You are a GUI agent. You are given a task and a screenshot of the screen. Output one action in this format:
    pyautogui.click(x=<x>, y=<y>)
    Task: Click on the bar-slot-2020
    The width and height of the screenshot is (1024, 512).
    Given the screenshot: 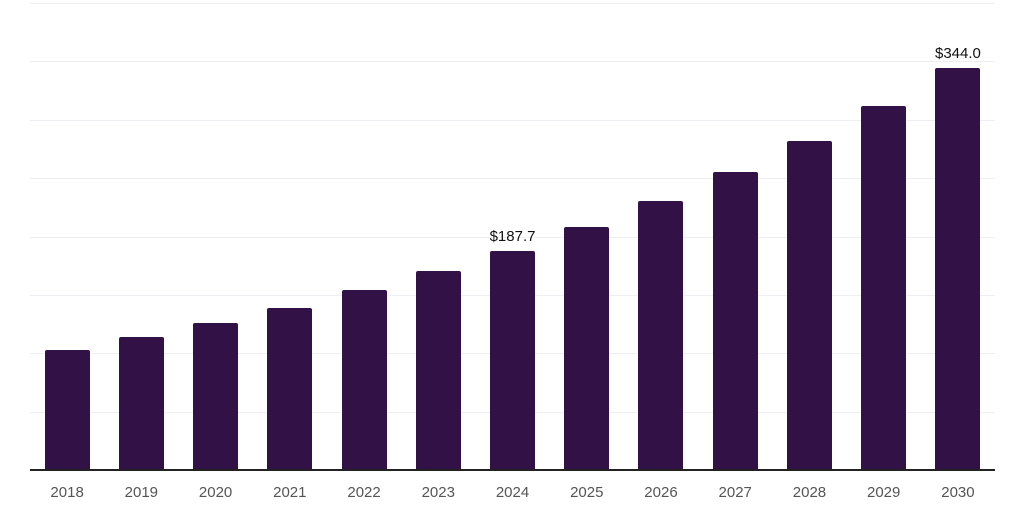 What is the action you would take?
    pyautogui.click(x=215, y=236)
    